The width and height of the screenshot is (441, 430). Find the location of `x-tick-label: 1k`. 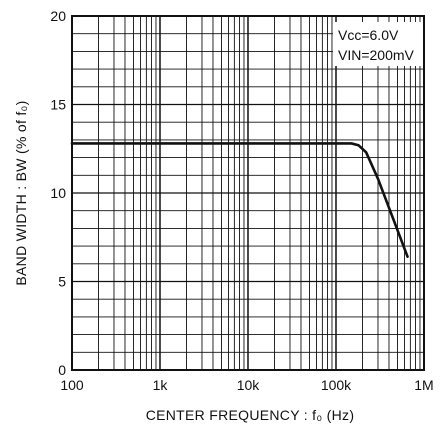

x-tick-label: 1k is located at coordinates (161, 385).